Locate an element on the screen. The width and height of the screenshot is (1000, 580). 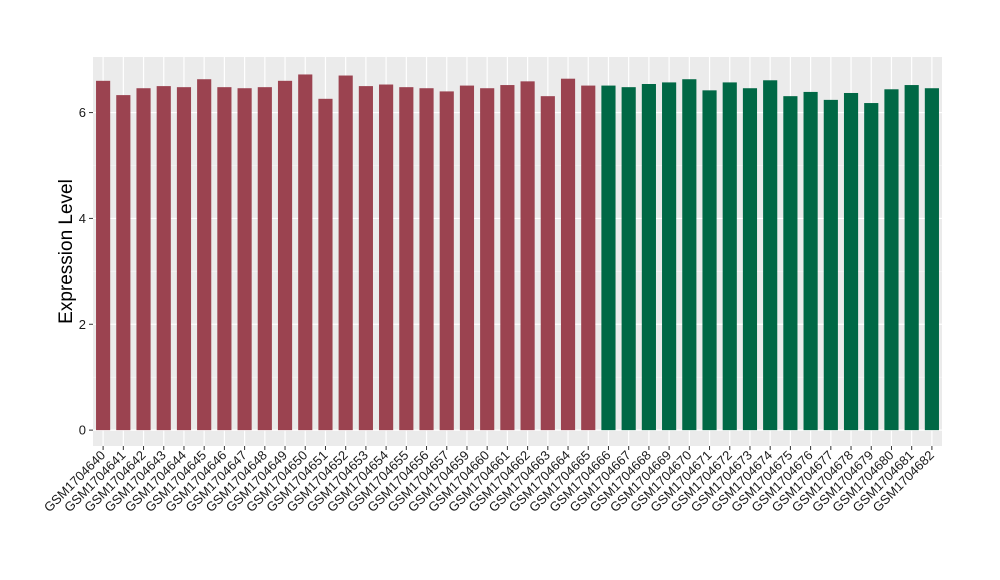
y-tick-label: 2 is located at coordinates (82, 324).